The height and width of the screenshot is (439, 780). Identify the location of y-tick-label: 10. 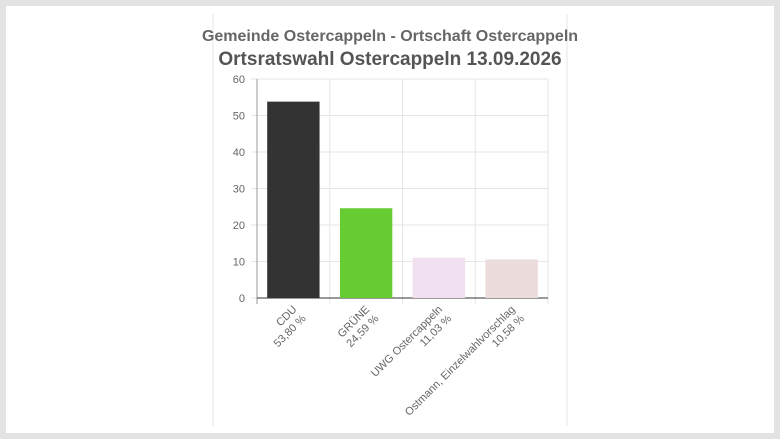
(239, 263).